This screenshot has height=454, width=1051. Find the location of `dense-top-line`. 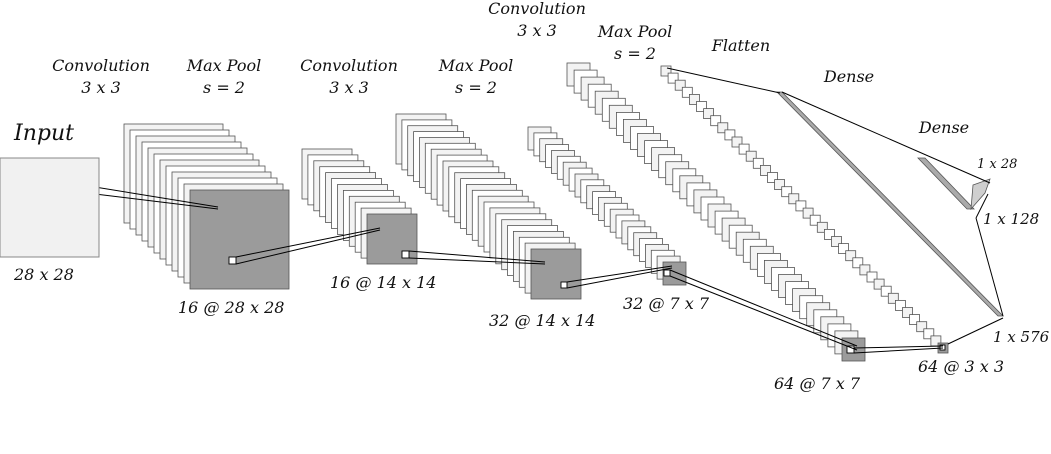

dense-top-line is located at coordinates (886, 137).